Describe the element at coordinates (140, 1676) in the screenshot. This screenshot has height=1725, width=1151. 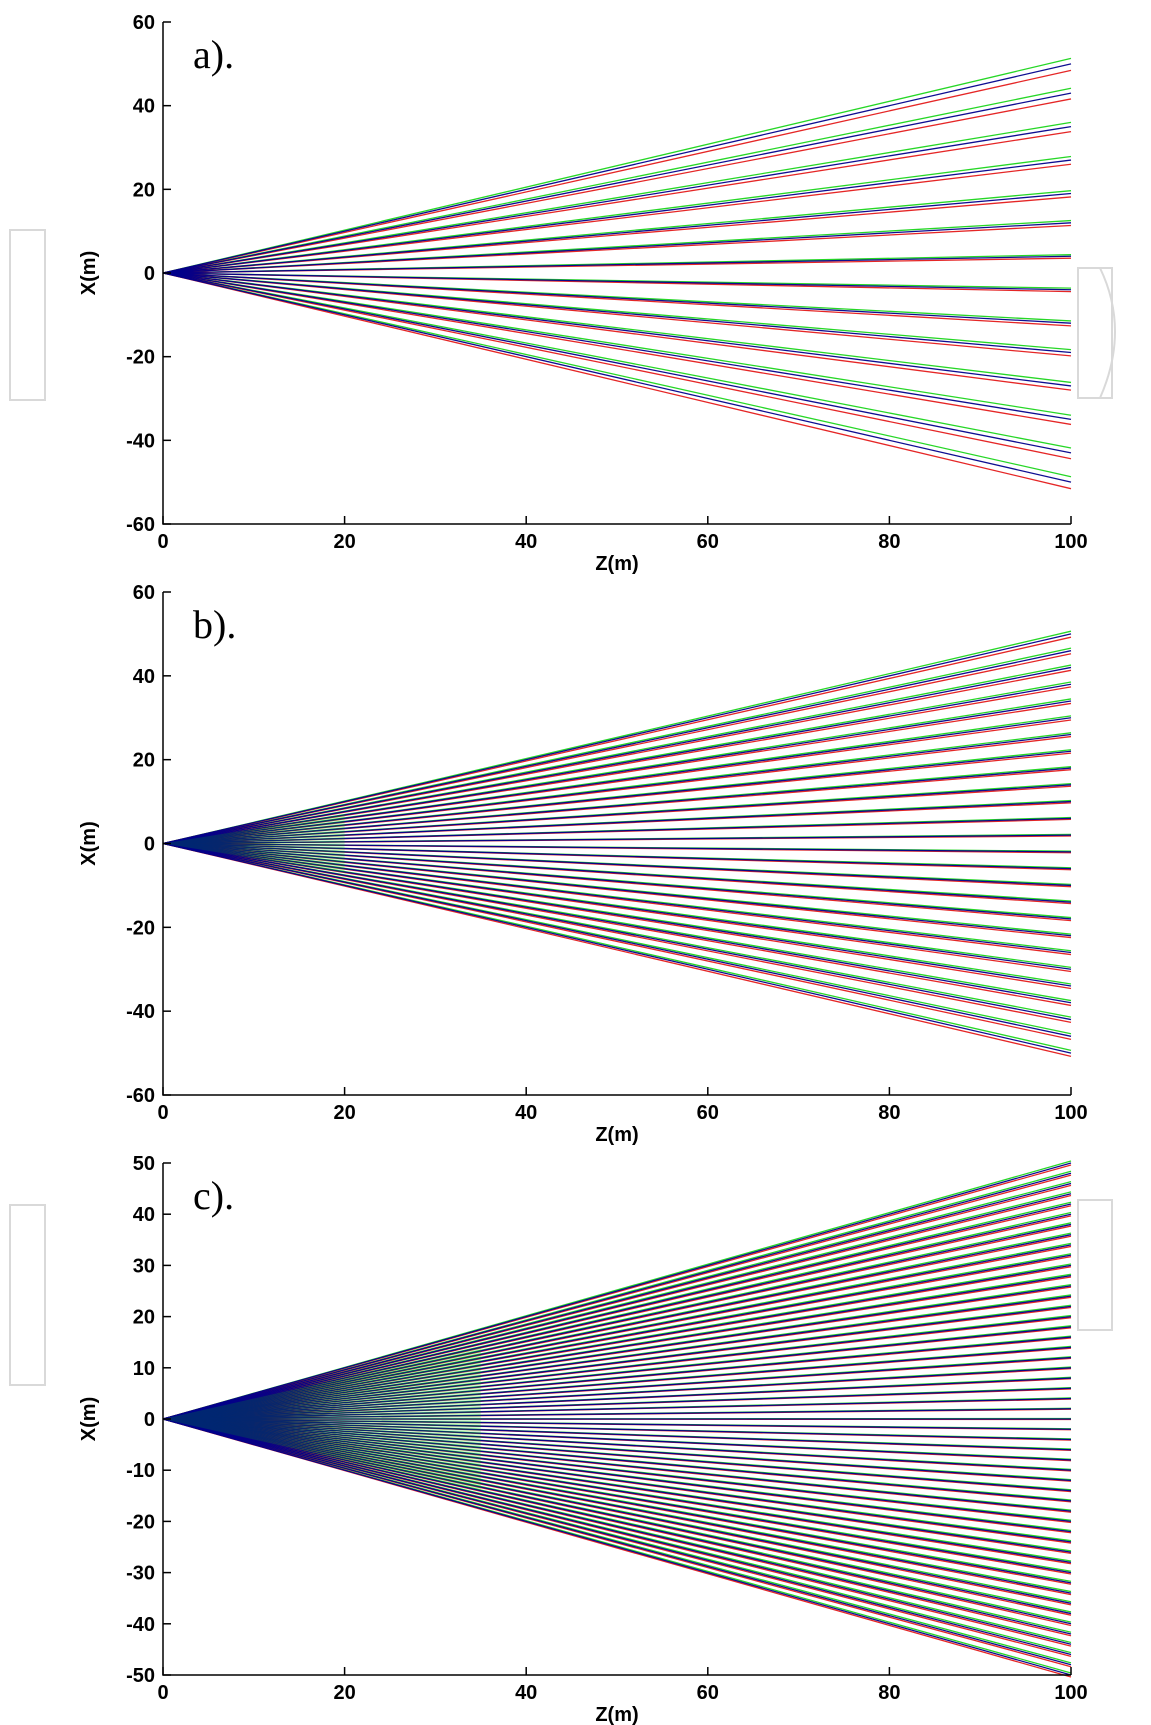
I see `y-tick-label: -50` at that location.